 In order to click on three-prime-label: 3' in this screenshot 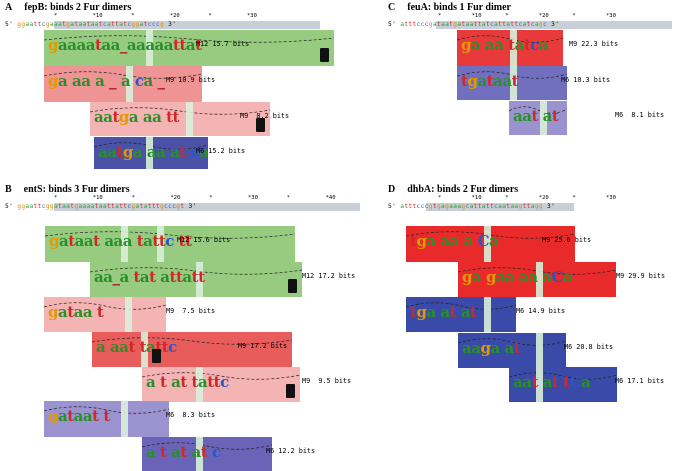, I will do `click(170, 24)`.